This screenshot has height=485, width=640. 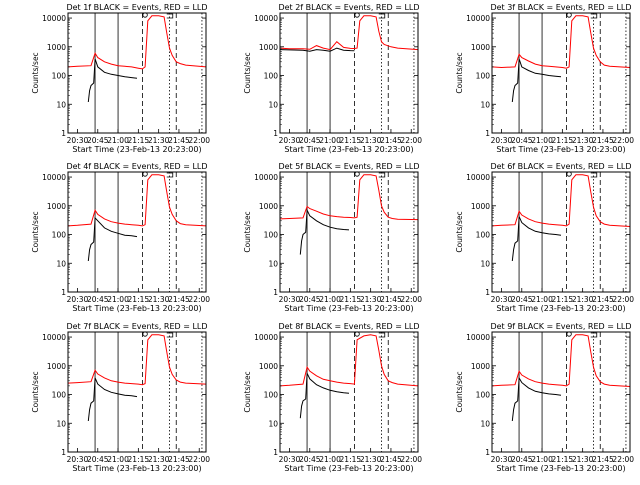 What do you see at coordinates (560, 7) in the screenshot?
I see `panel-title: Det 3f BLACK = Events, RED = LLD` at bounding box center [560, 7].